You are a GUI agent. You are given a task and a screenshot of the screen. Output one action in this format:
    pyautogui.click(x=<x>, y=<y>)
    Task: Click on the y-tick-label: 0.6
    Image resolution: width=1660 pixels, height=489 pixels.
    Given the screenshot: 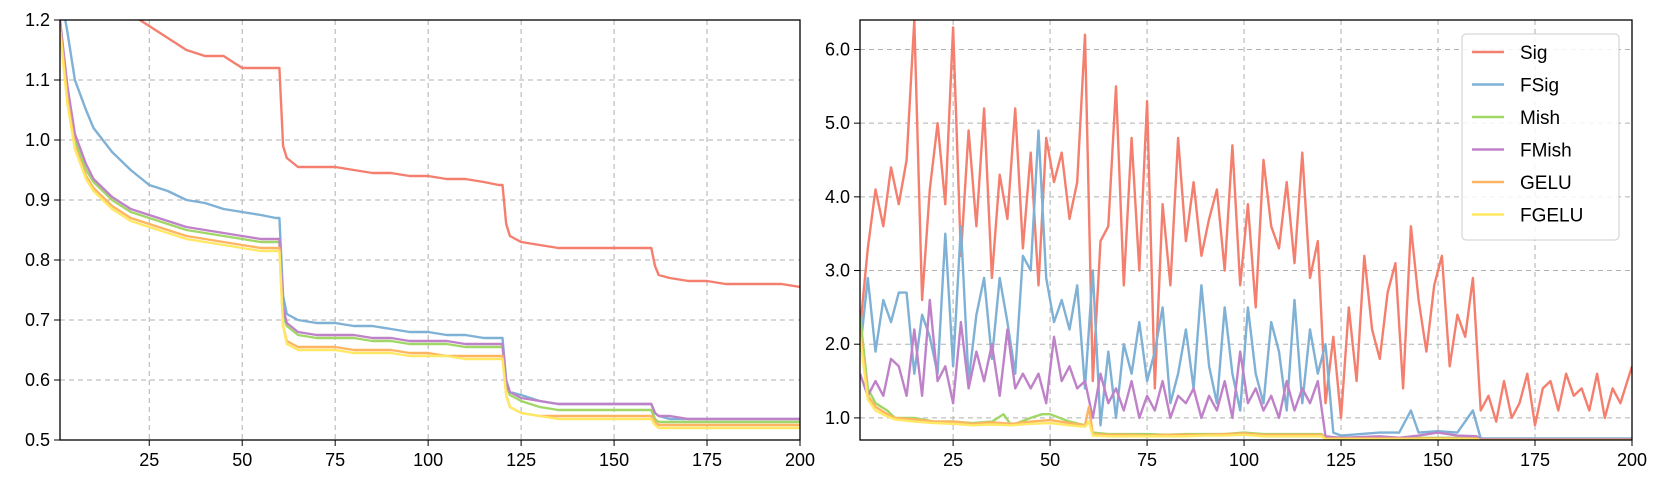 What is the action you would take?
    pyautogui.click(x=37, y=380)
    